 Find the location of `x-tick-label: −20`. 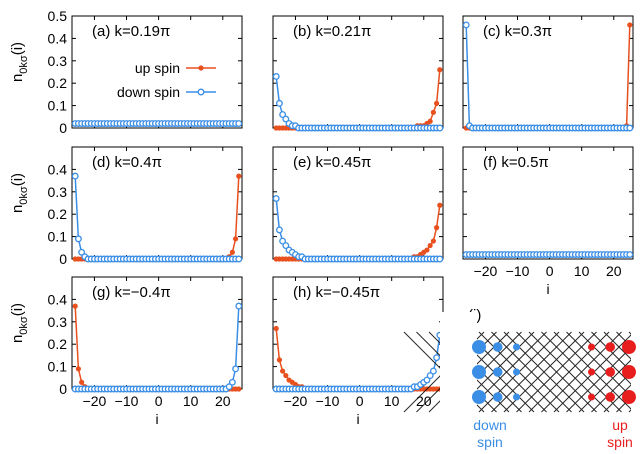

x-tick-label: −20 is located at coordinates (486, 271).